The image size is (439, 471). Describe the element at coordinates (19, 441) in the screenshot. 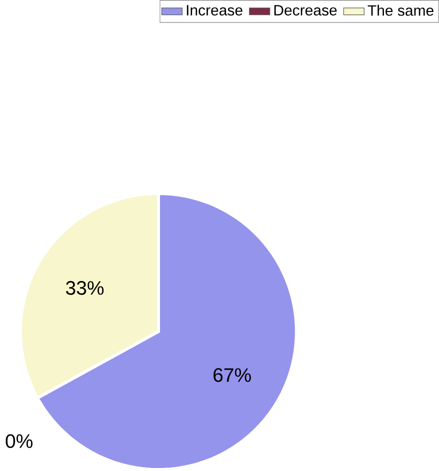

I see `text: 0%` at that location.